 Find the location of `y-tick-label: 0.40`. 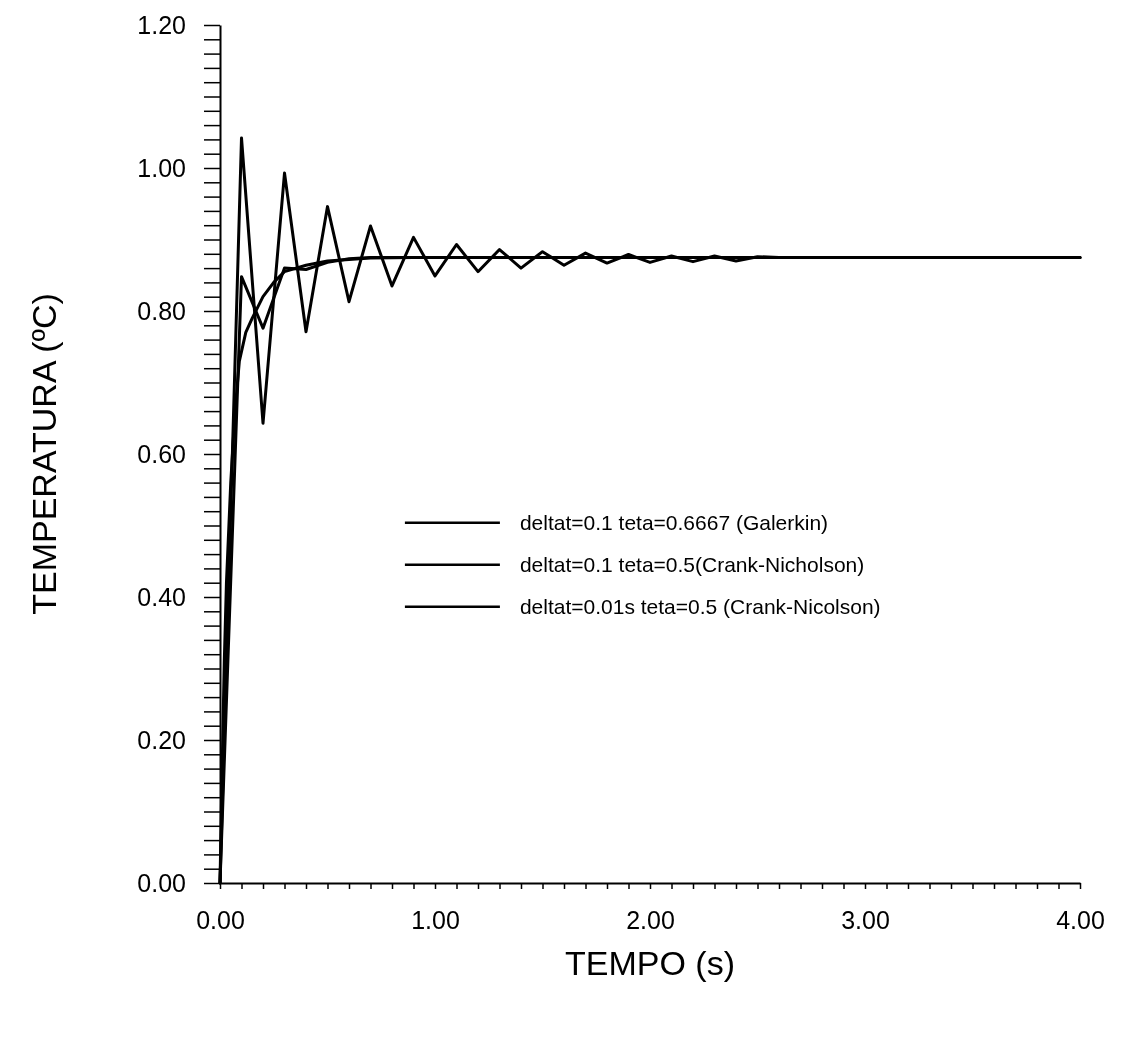

y-tick-label: 0.40 is located at coordinates (161, 596).